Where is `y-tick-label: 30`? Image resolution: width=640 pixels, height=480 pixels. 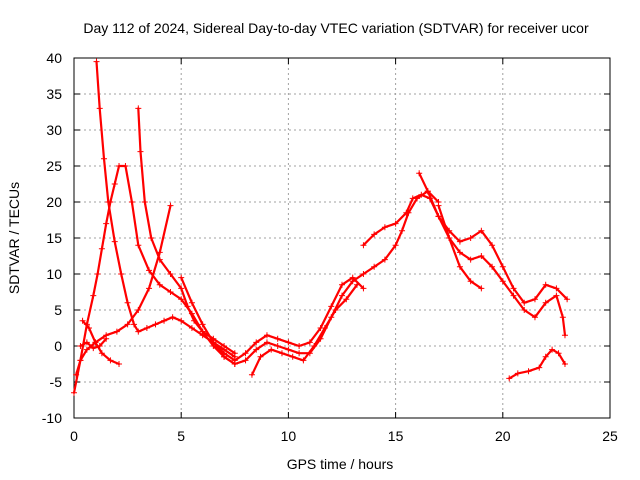
y-tick-label: 30 is located at coordinates (54, 130).